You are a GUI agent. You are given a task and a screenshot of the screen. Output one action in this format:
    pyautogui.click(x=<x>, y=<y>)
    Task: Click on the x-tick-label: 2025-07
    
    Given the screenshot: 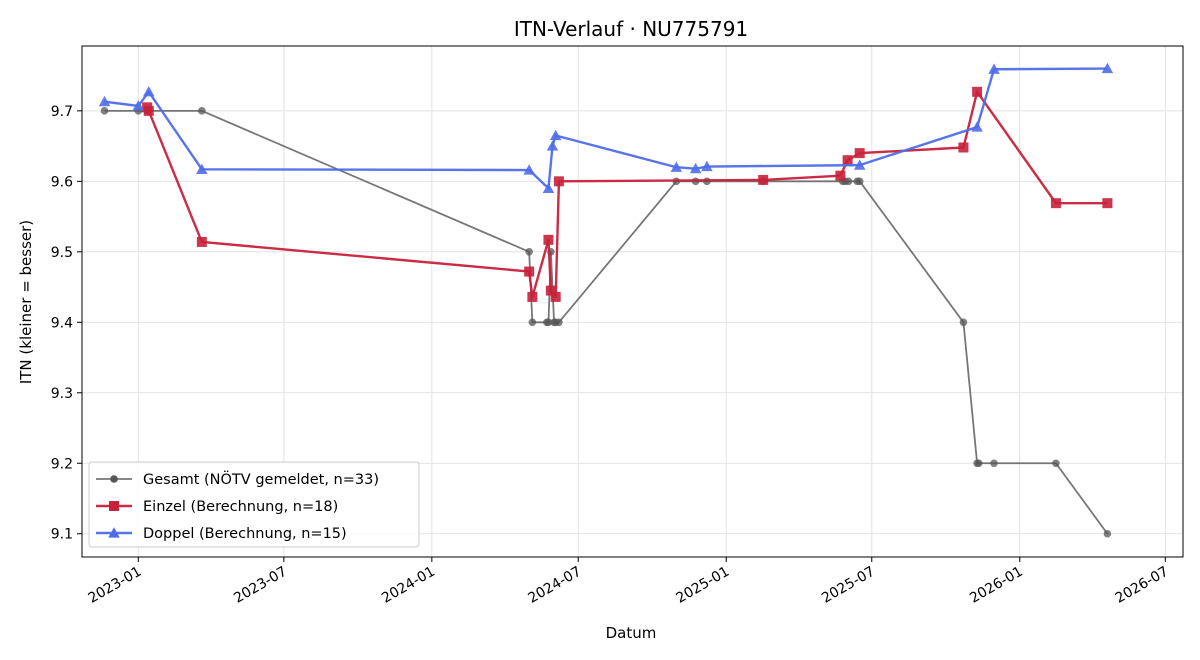 What is the action you would take?
    pyautogui.click(x=848, y=585)
    